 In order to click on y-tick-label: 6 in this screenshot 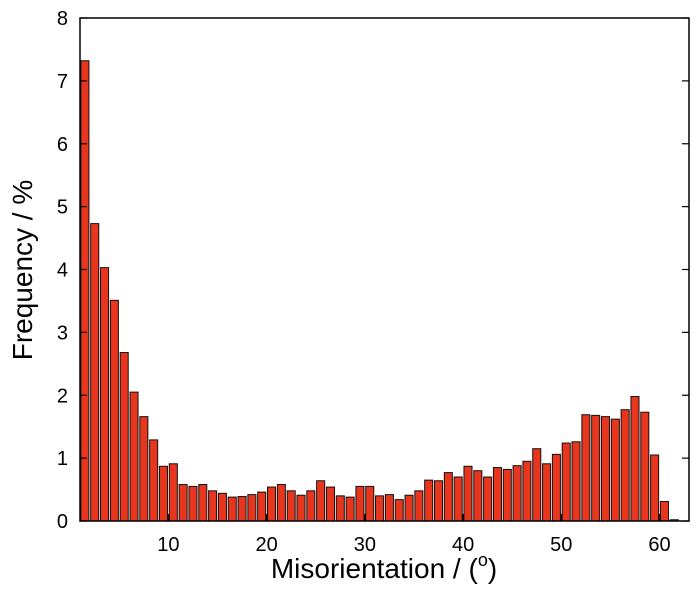, I will do `click(62, 145)`.